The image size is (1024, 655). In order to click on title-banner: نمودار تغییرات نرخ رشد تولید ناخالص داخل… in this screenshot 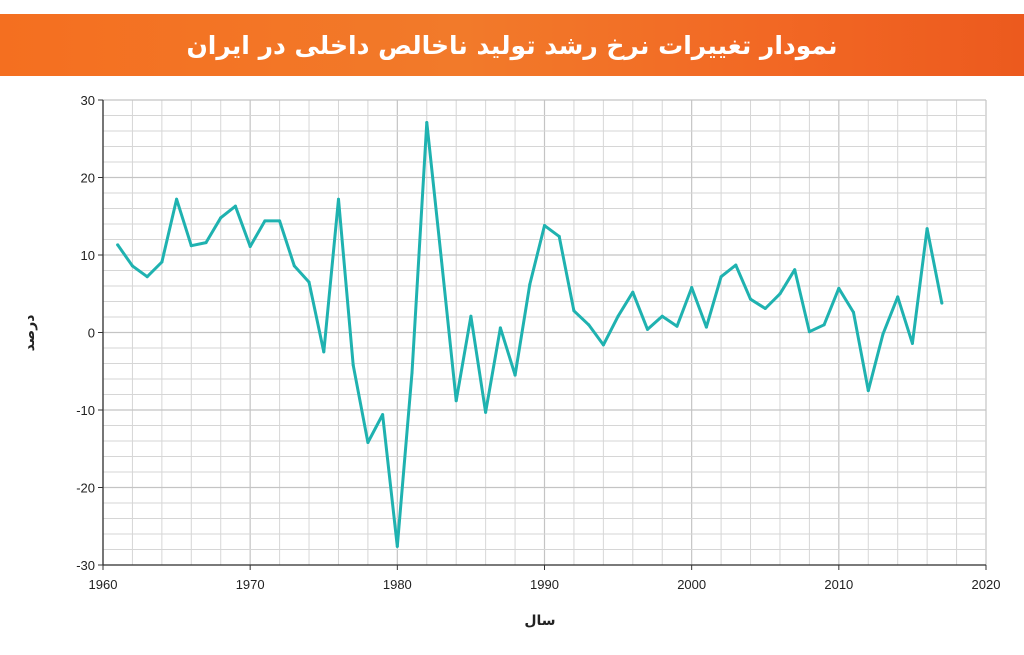, I will do `click(512, 45)`.